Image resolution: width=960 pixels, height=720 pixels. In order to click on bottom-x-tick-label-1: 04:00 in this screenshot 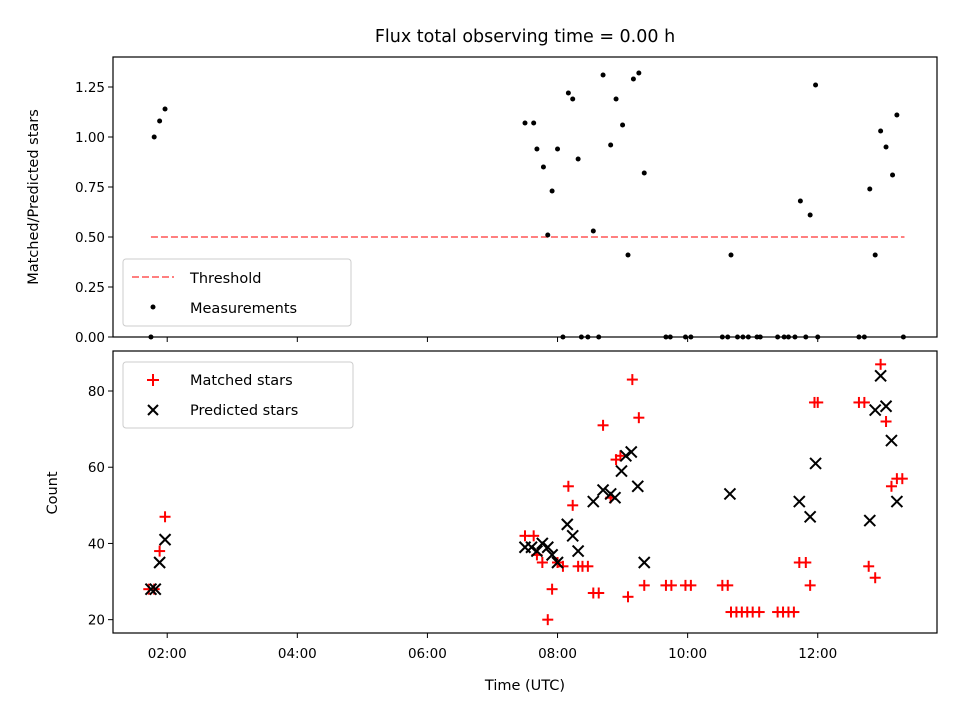, I will do `click(297, 654)`.